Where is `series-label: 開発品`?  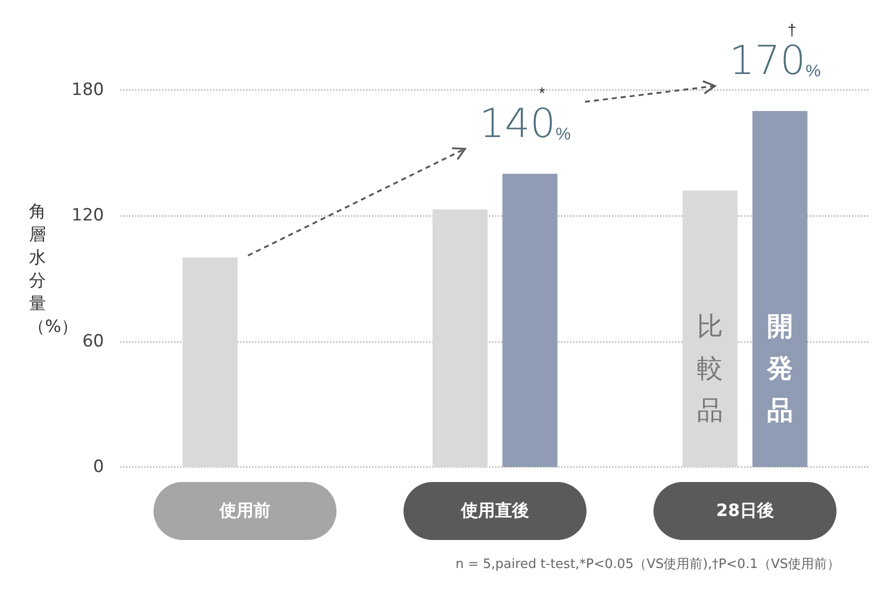 series-label: 開発品 is located at coordinates (779, 369).